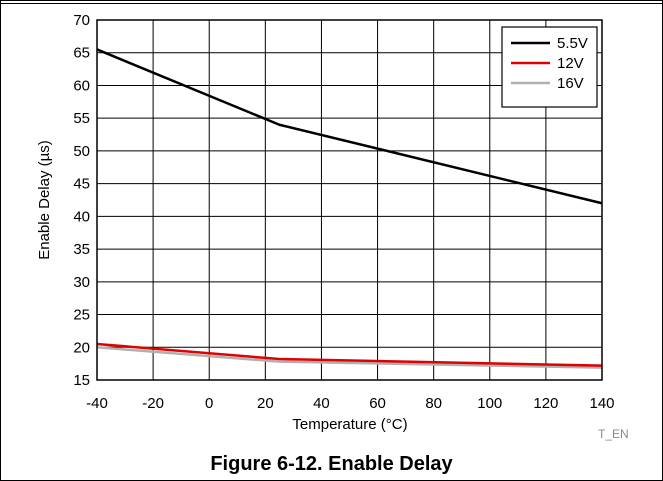  Describe the element at coordinates (433, 403) in the screenshot. I see `x-tick-label: 80` at that location.